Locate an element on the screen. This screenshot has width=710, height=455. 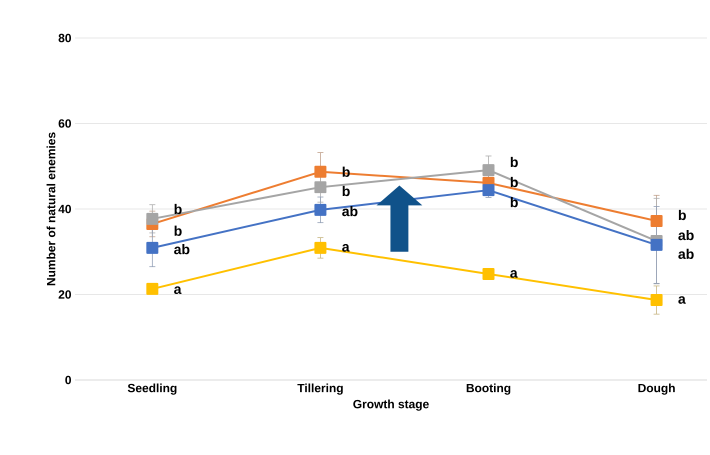
x-tick-label: Seedling is located at coordinates (152, 389).